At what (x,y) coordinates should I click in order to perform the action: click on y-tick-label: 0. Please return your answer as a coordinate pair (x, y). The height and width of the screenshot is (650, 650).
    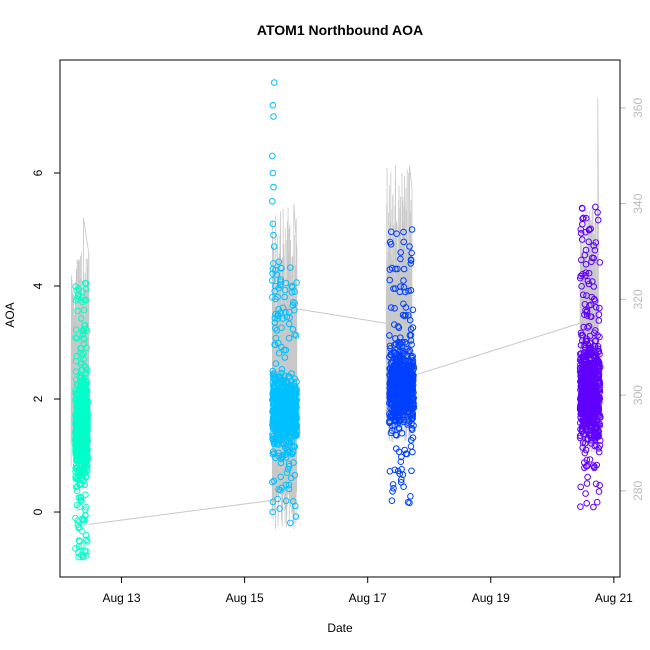
    Looking at the image, I should click on (38, 511).